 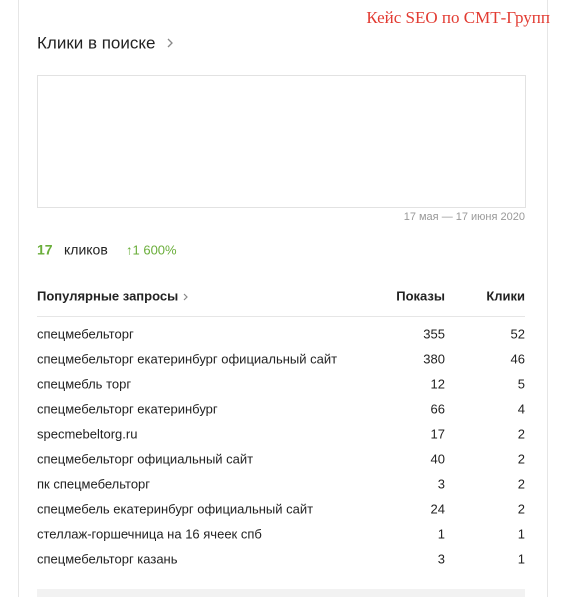 I want to click on shows: 1, so click(x=441, y=533).